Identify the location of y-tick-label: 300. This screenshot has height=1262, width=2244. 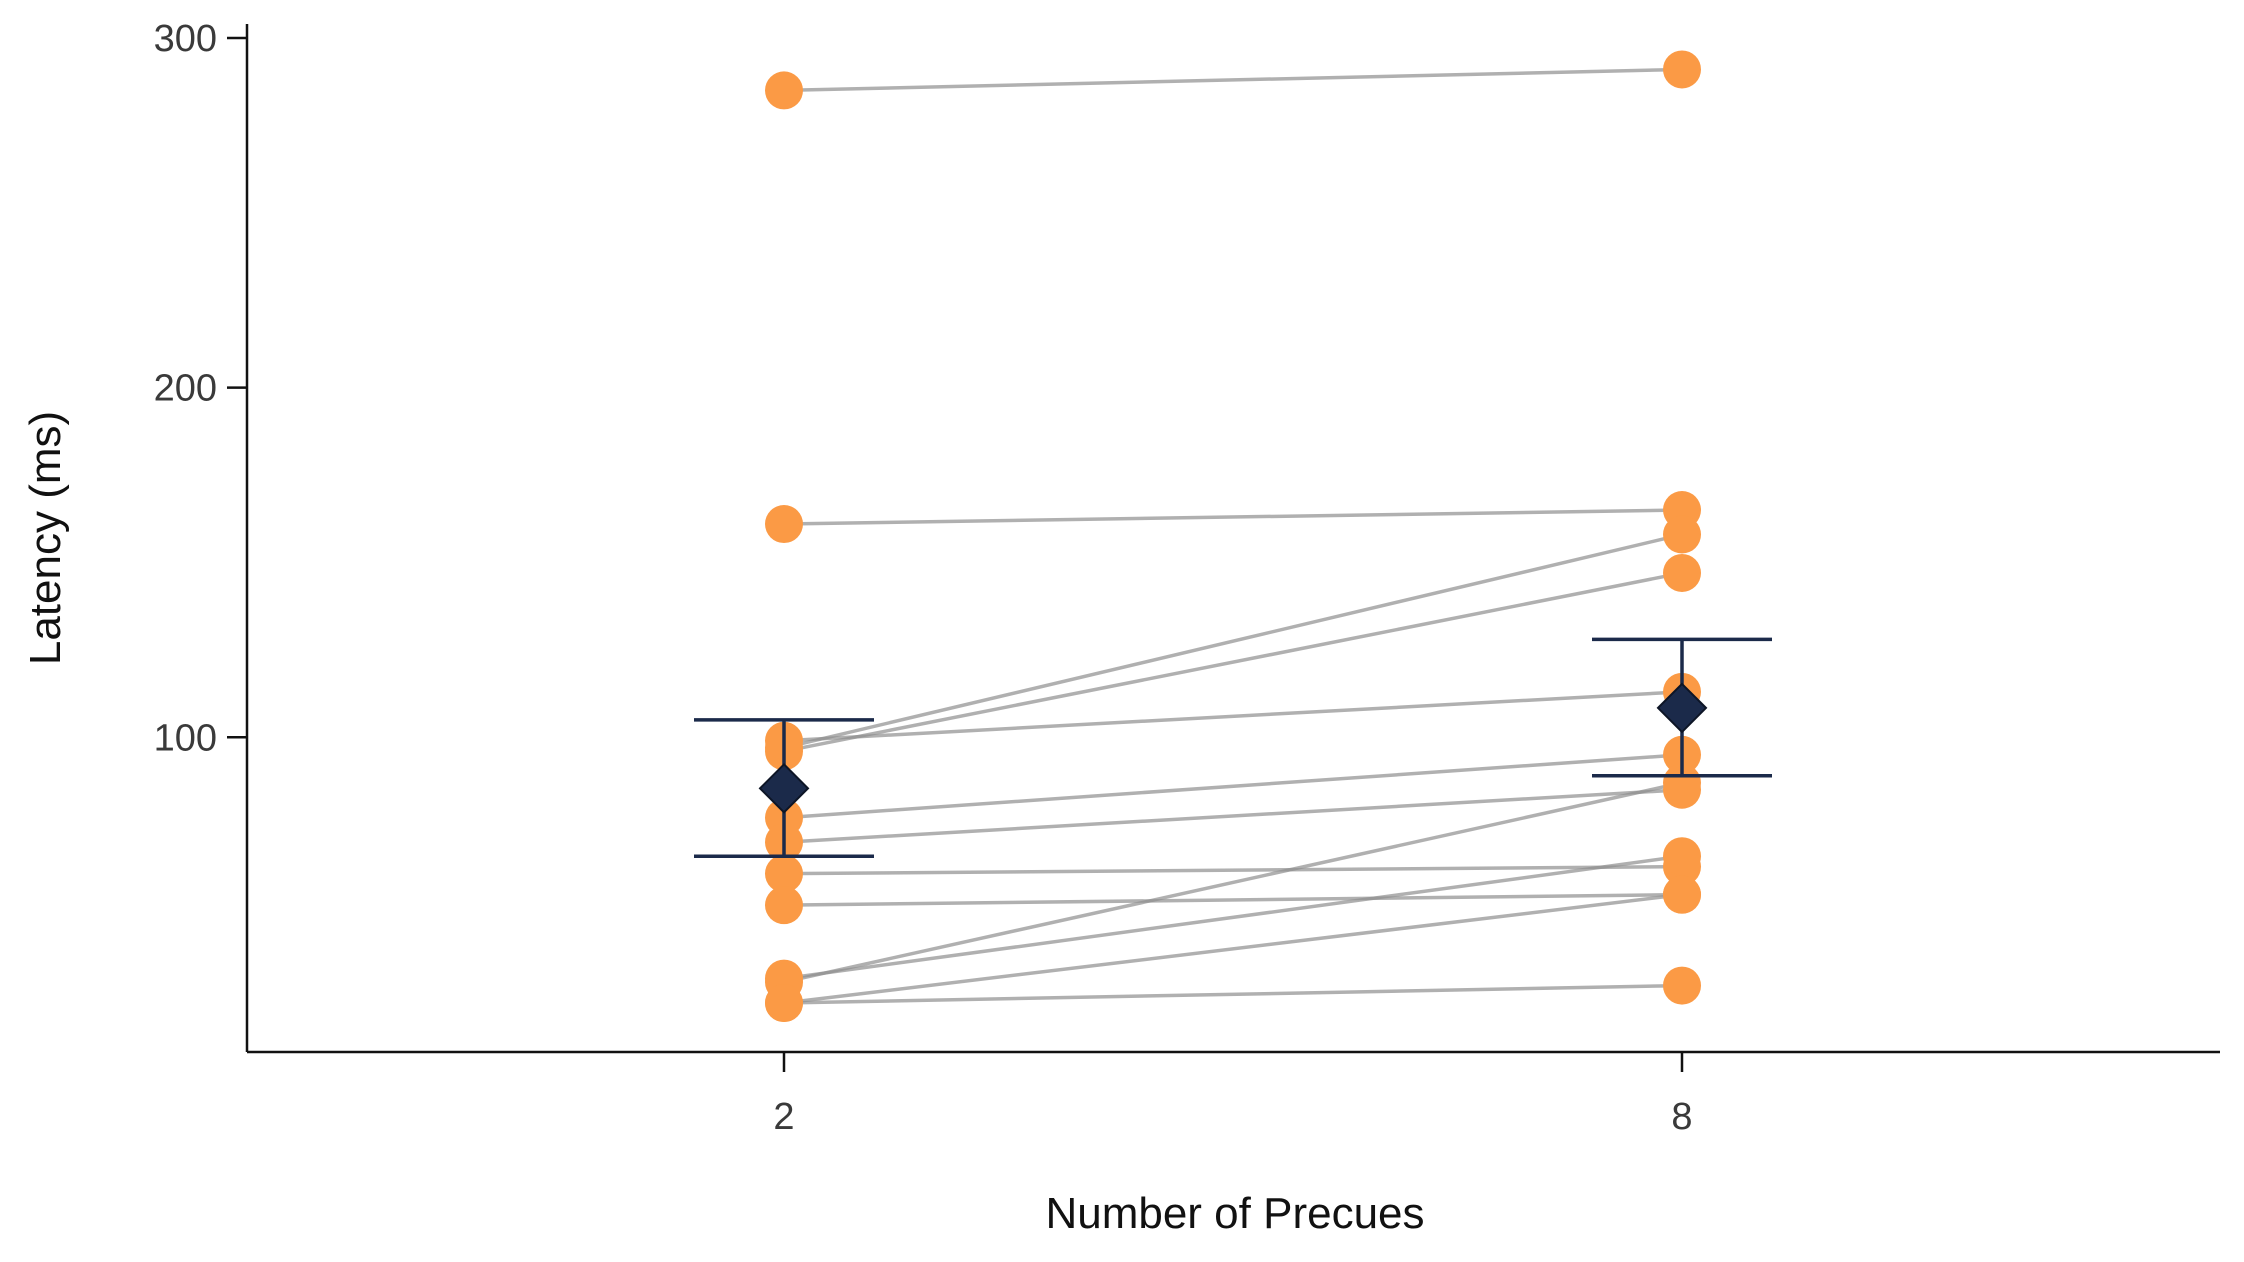
(185, 39).